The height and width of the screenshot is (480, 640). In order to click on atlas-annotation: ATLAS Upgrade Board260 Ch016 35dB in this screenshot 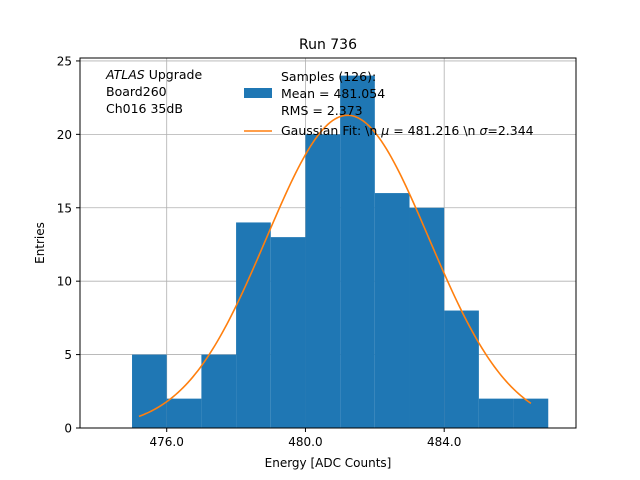, I will do `click(155, 91)`.